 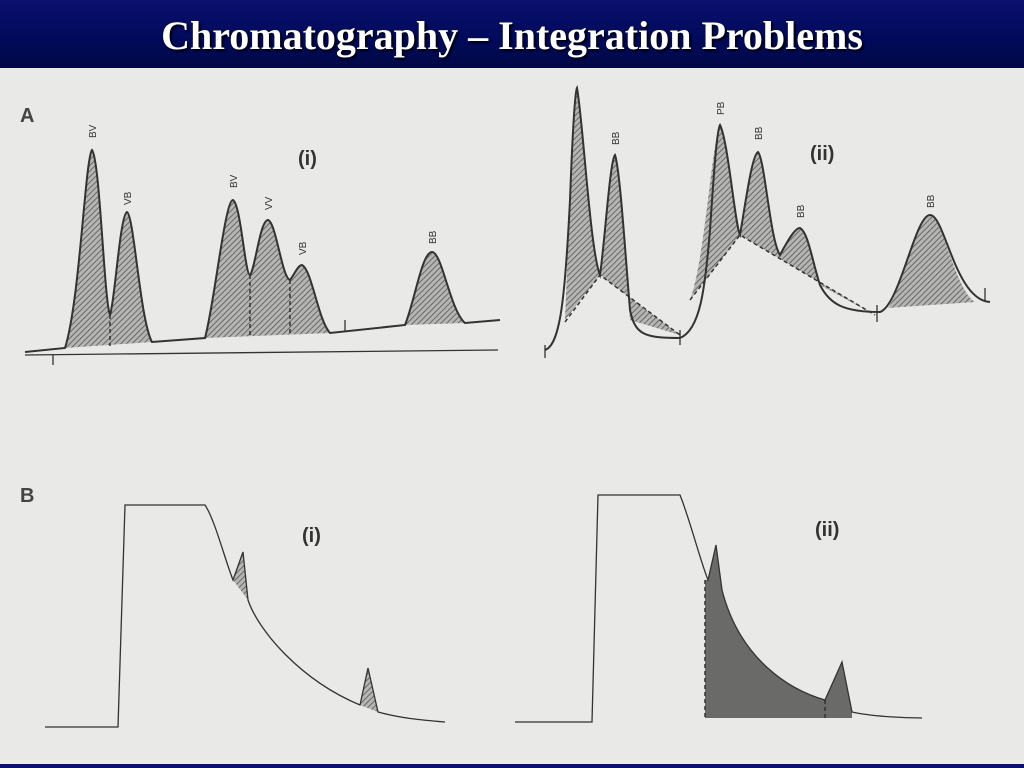 I want to click on peak-label: VV, so click(x=269, y=203).